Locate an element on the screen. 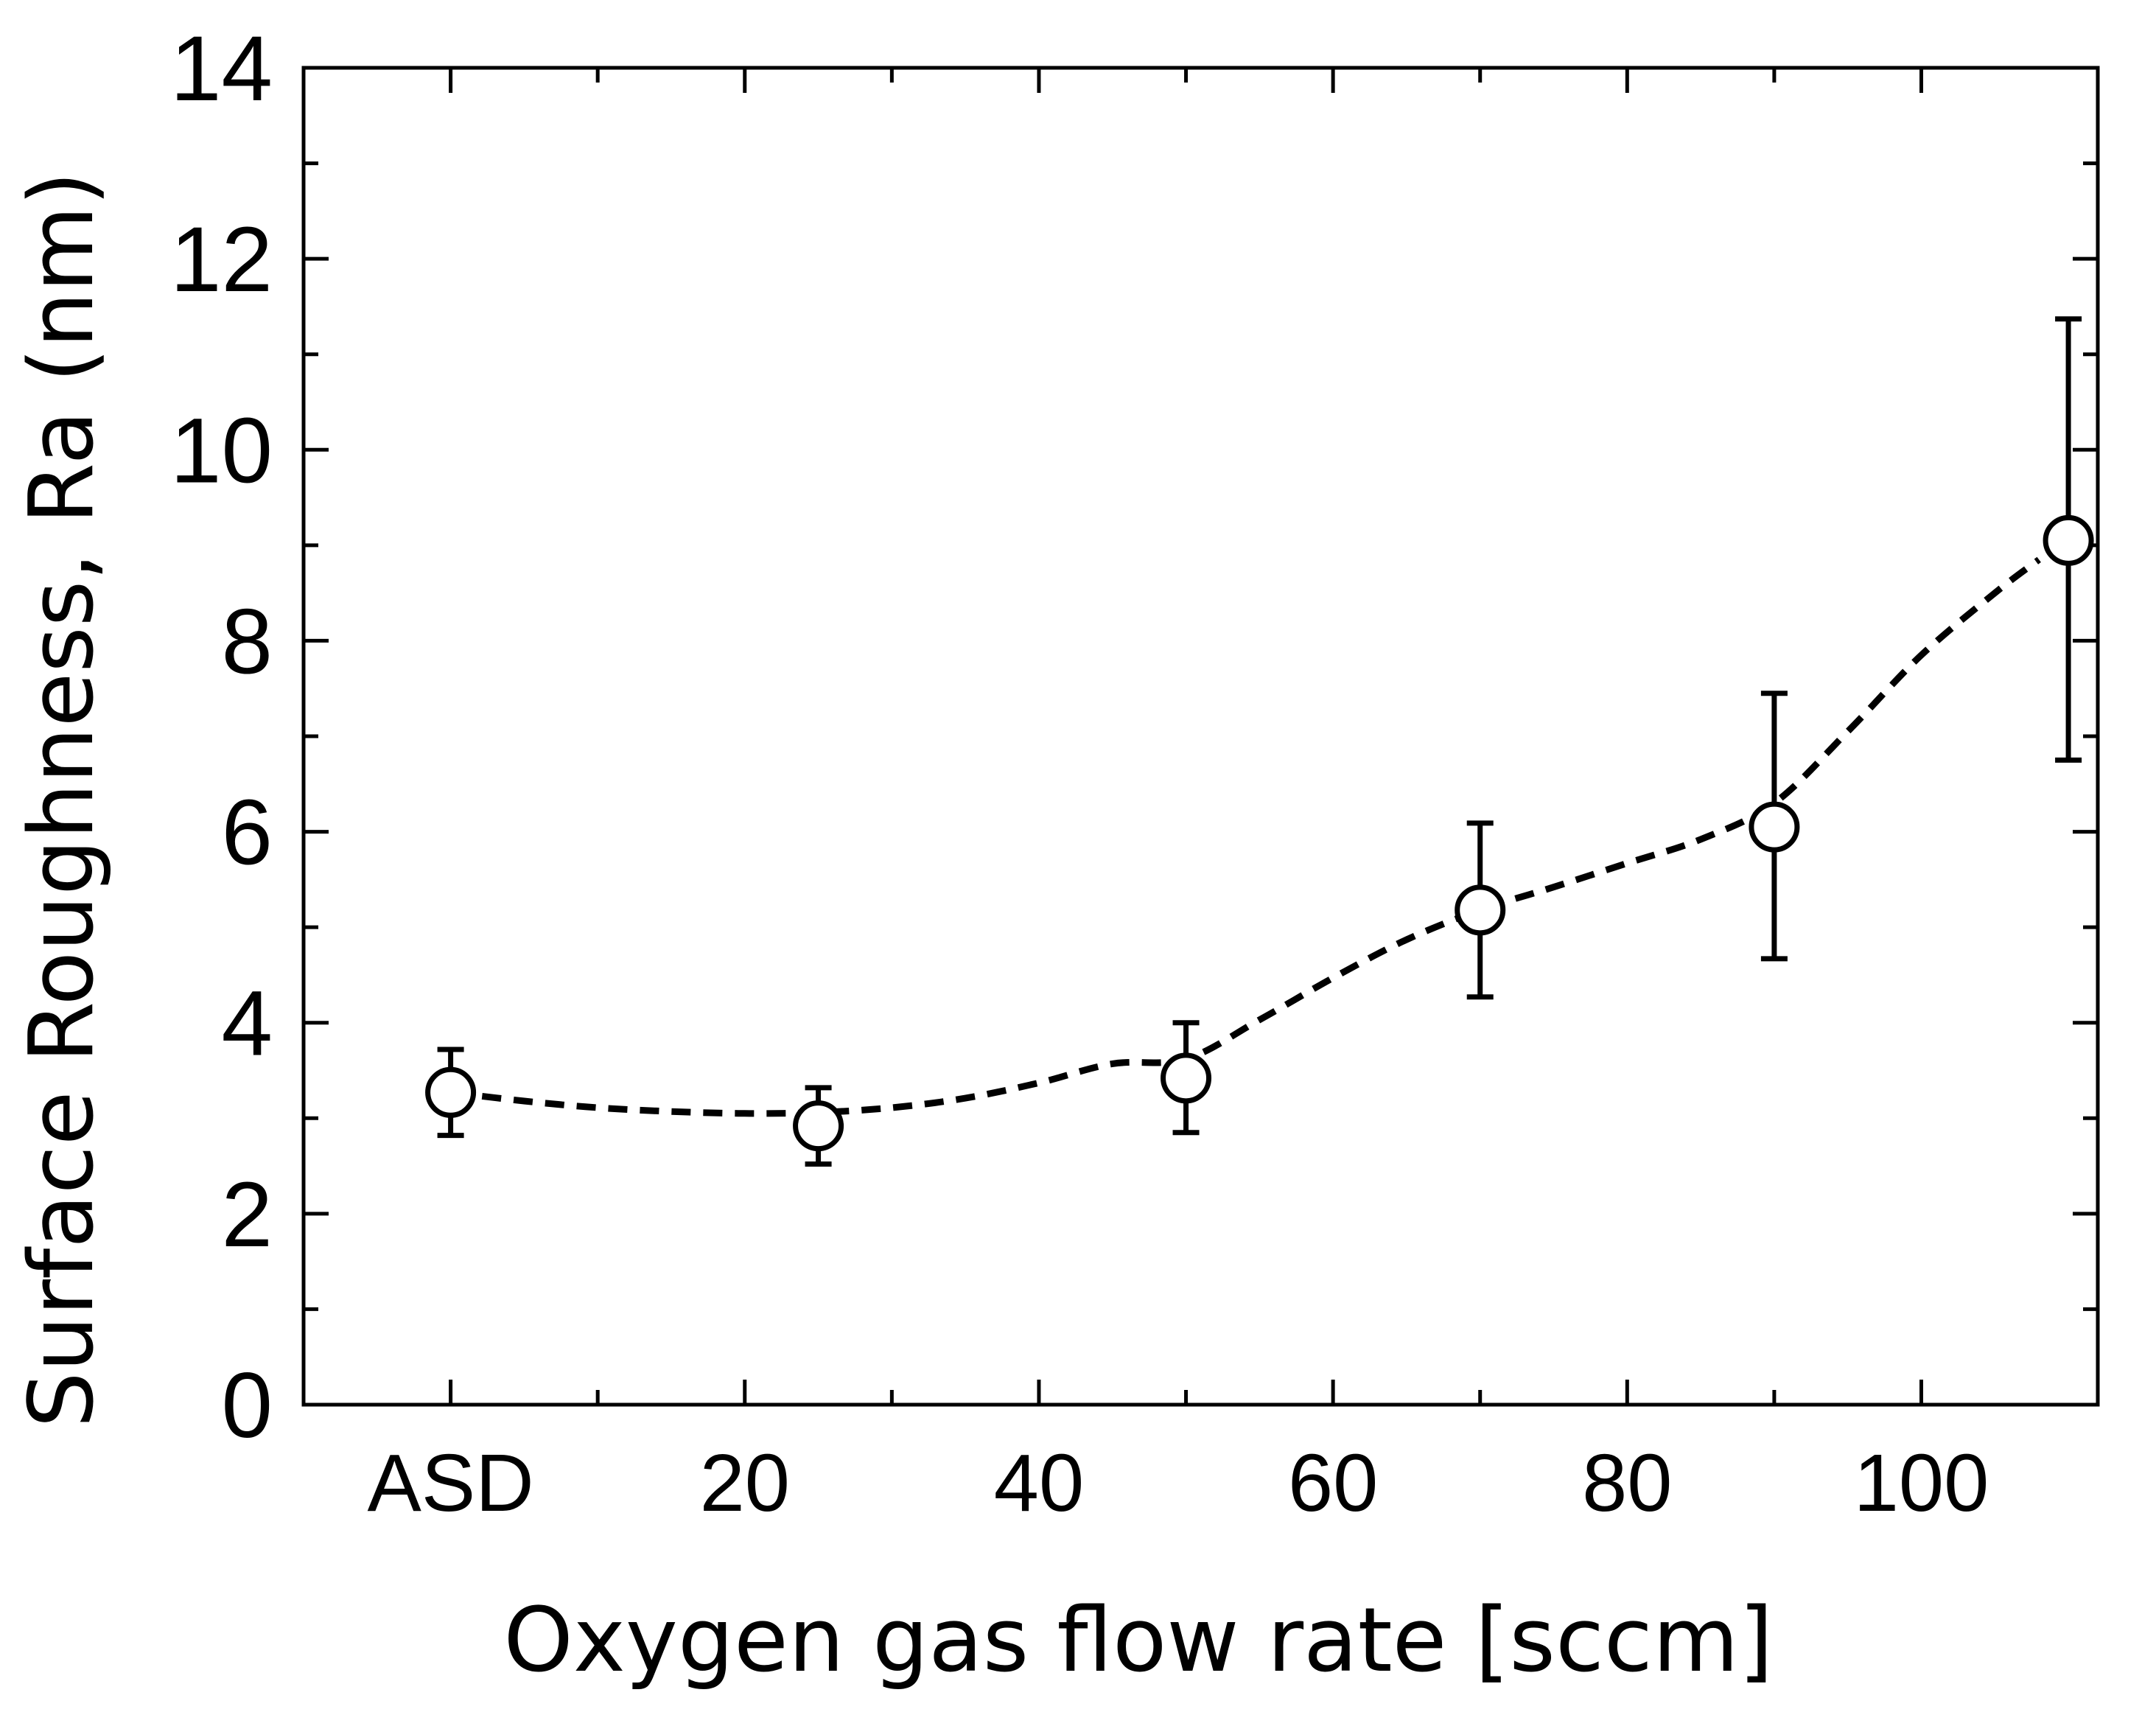 The height and width of the screenshot is (1712, 2156). x-tick-label: 80 is located at coordinates (1627, 1483).